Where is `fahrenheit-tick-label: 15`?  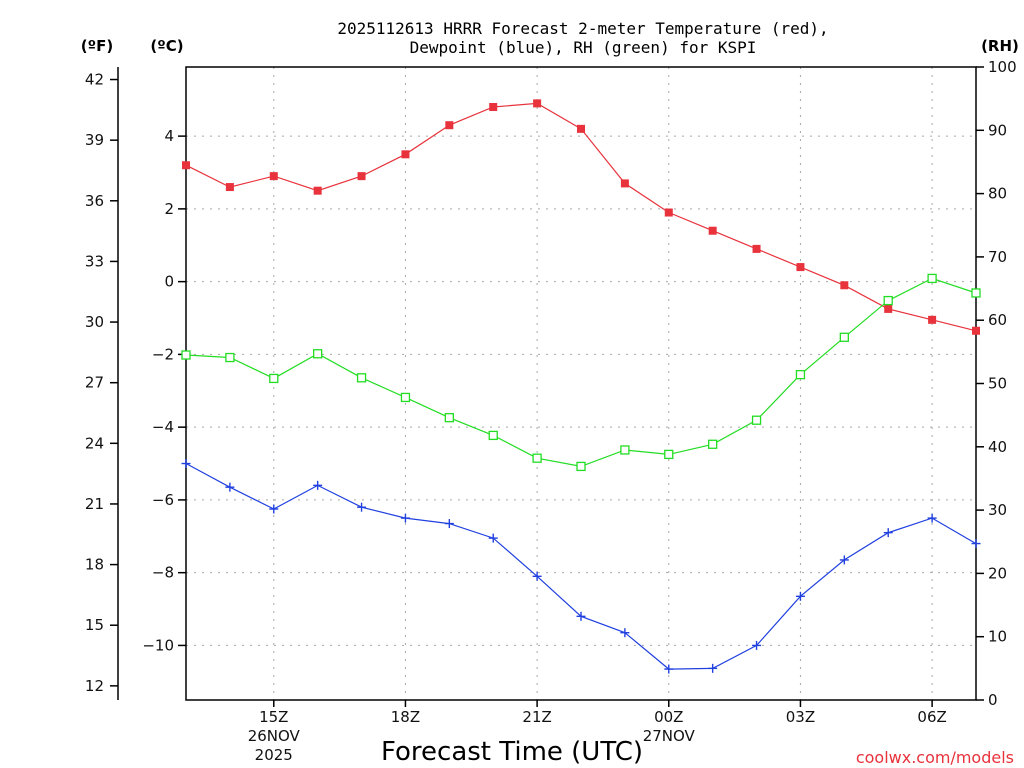 fahrenheit-tick-label: 15 is located at coordinates (94, 625).